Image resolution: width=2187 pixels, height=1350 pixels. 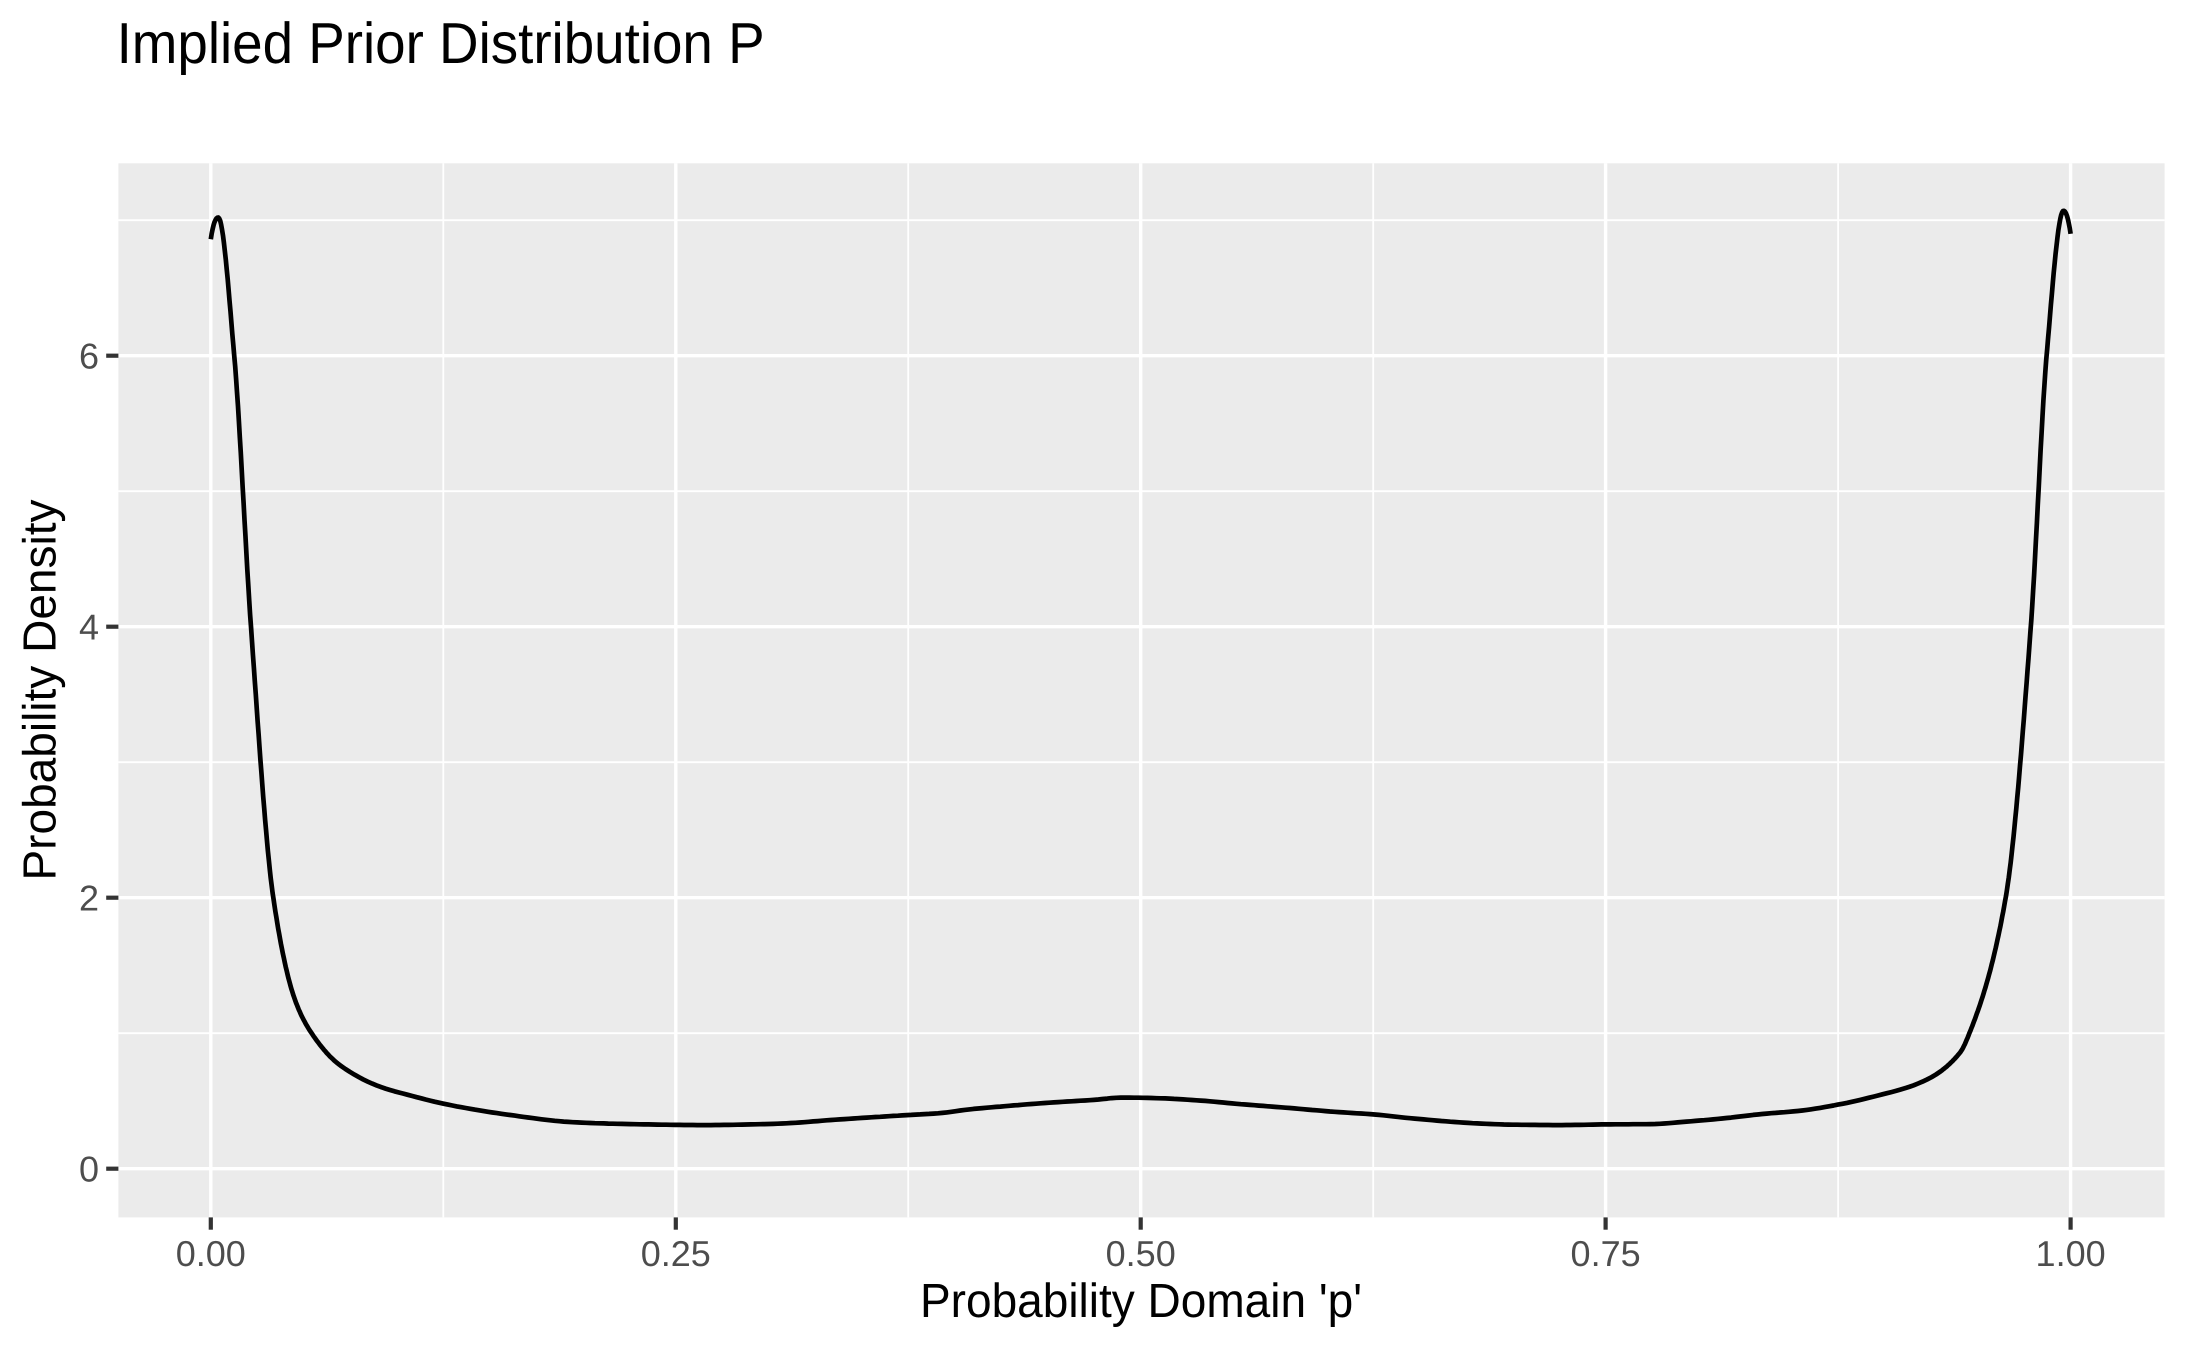 I want to click on svg-text: 0.25, so click(x=676, y=1253).